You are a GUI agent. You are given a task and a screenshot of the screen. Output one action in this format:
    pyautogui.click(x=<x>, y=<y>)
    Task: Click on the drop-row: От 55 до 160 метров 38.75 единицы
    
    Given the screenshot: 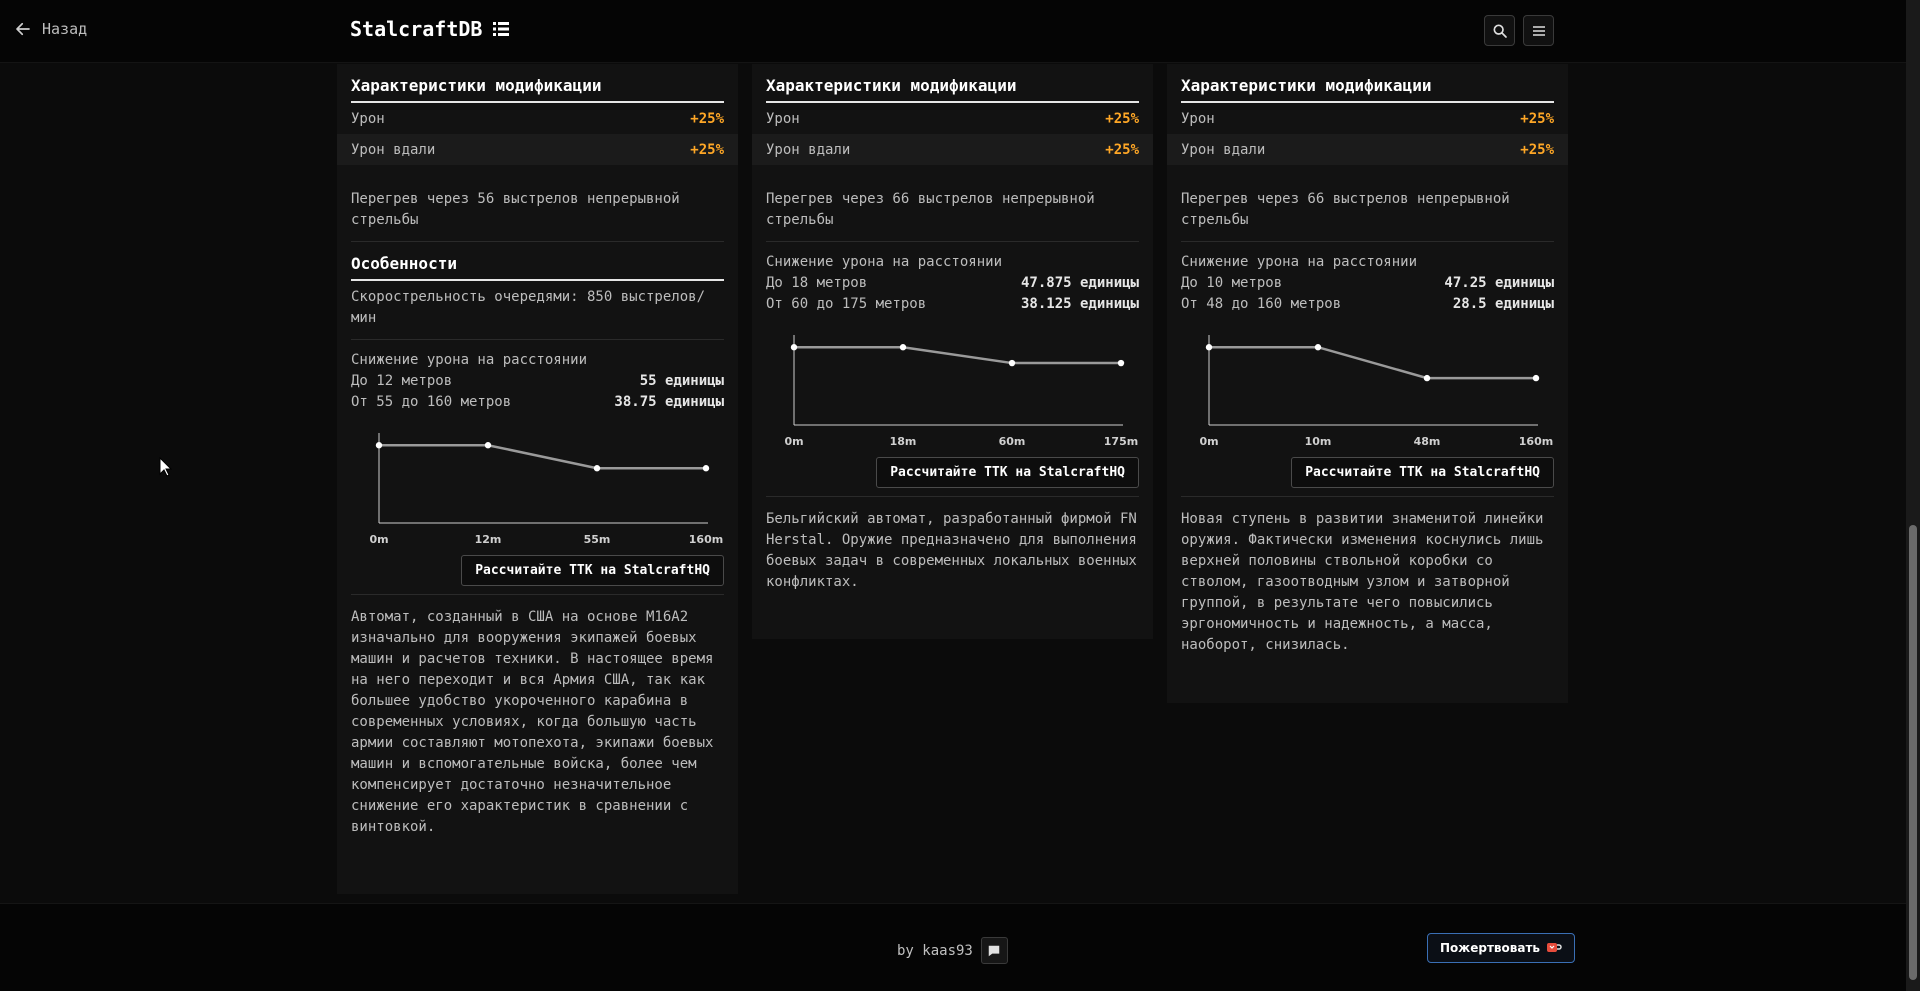 What is the action you would take?
    pyautogui.click(x=537, y=402)
    